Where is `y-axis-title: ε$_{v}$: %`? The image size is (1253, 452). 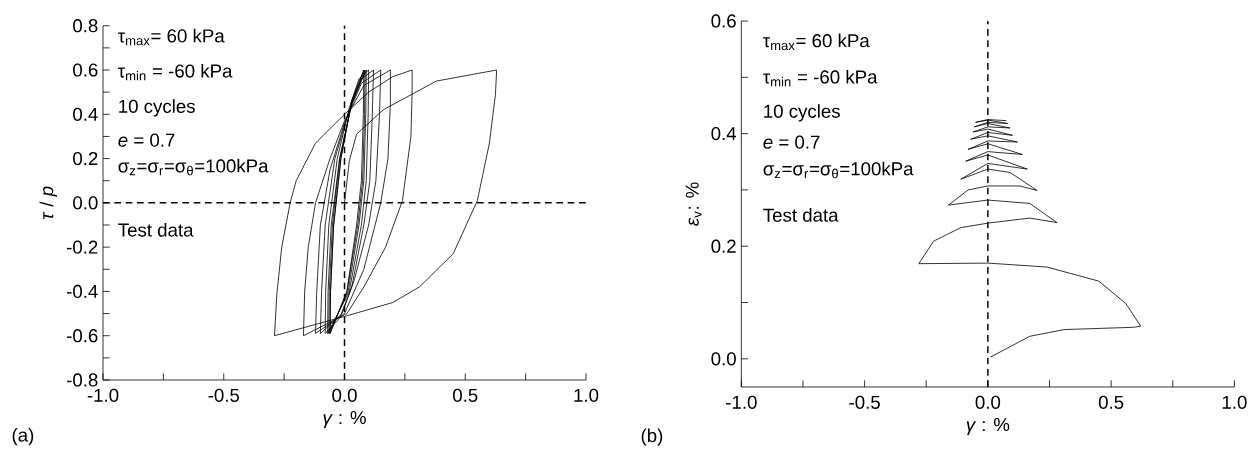 y-axis-title: ε$_{v}$: % is located at coordinates (693, 204).